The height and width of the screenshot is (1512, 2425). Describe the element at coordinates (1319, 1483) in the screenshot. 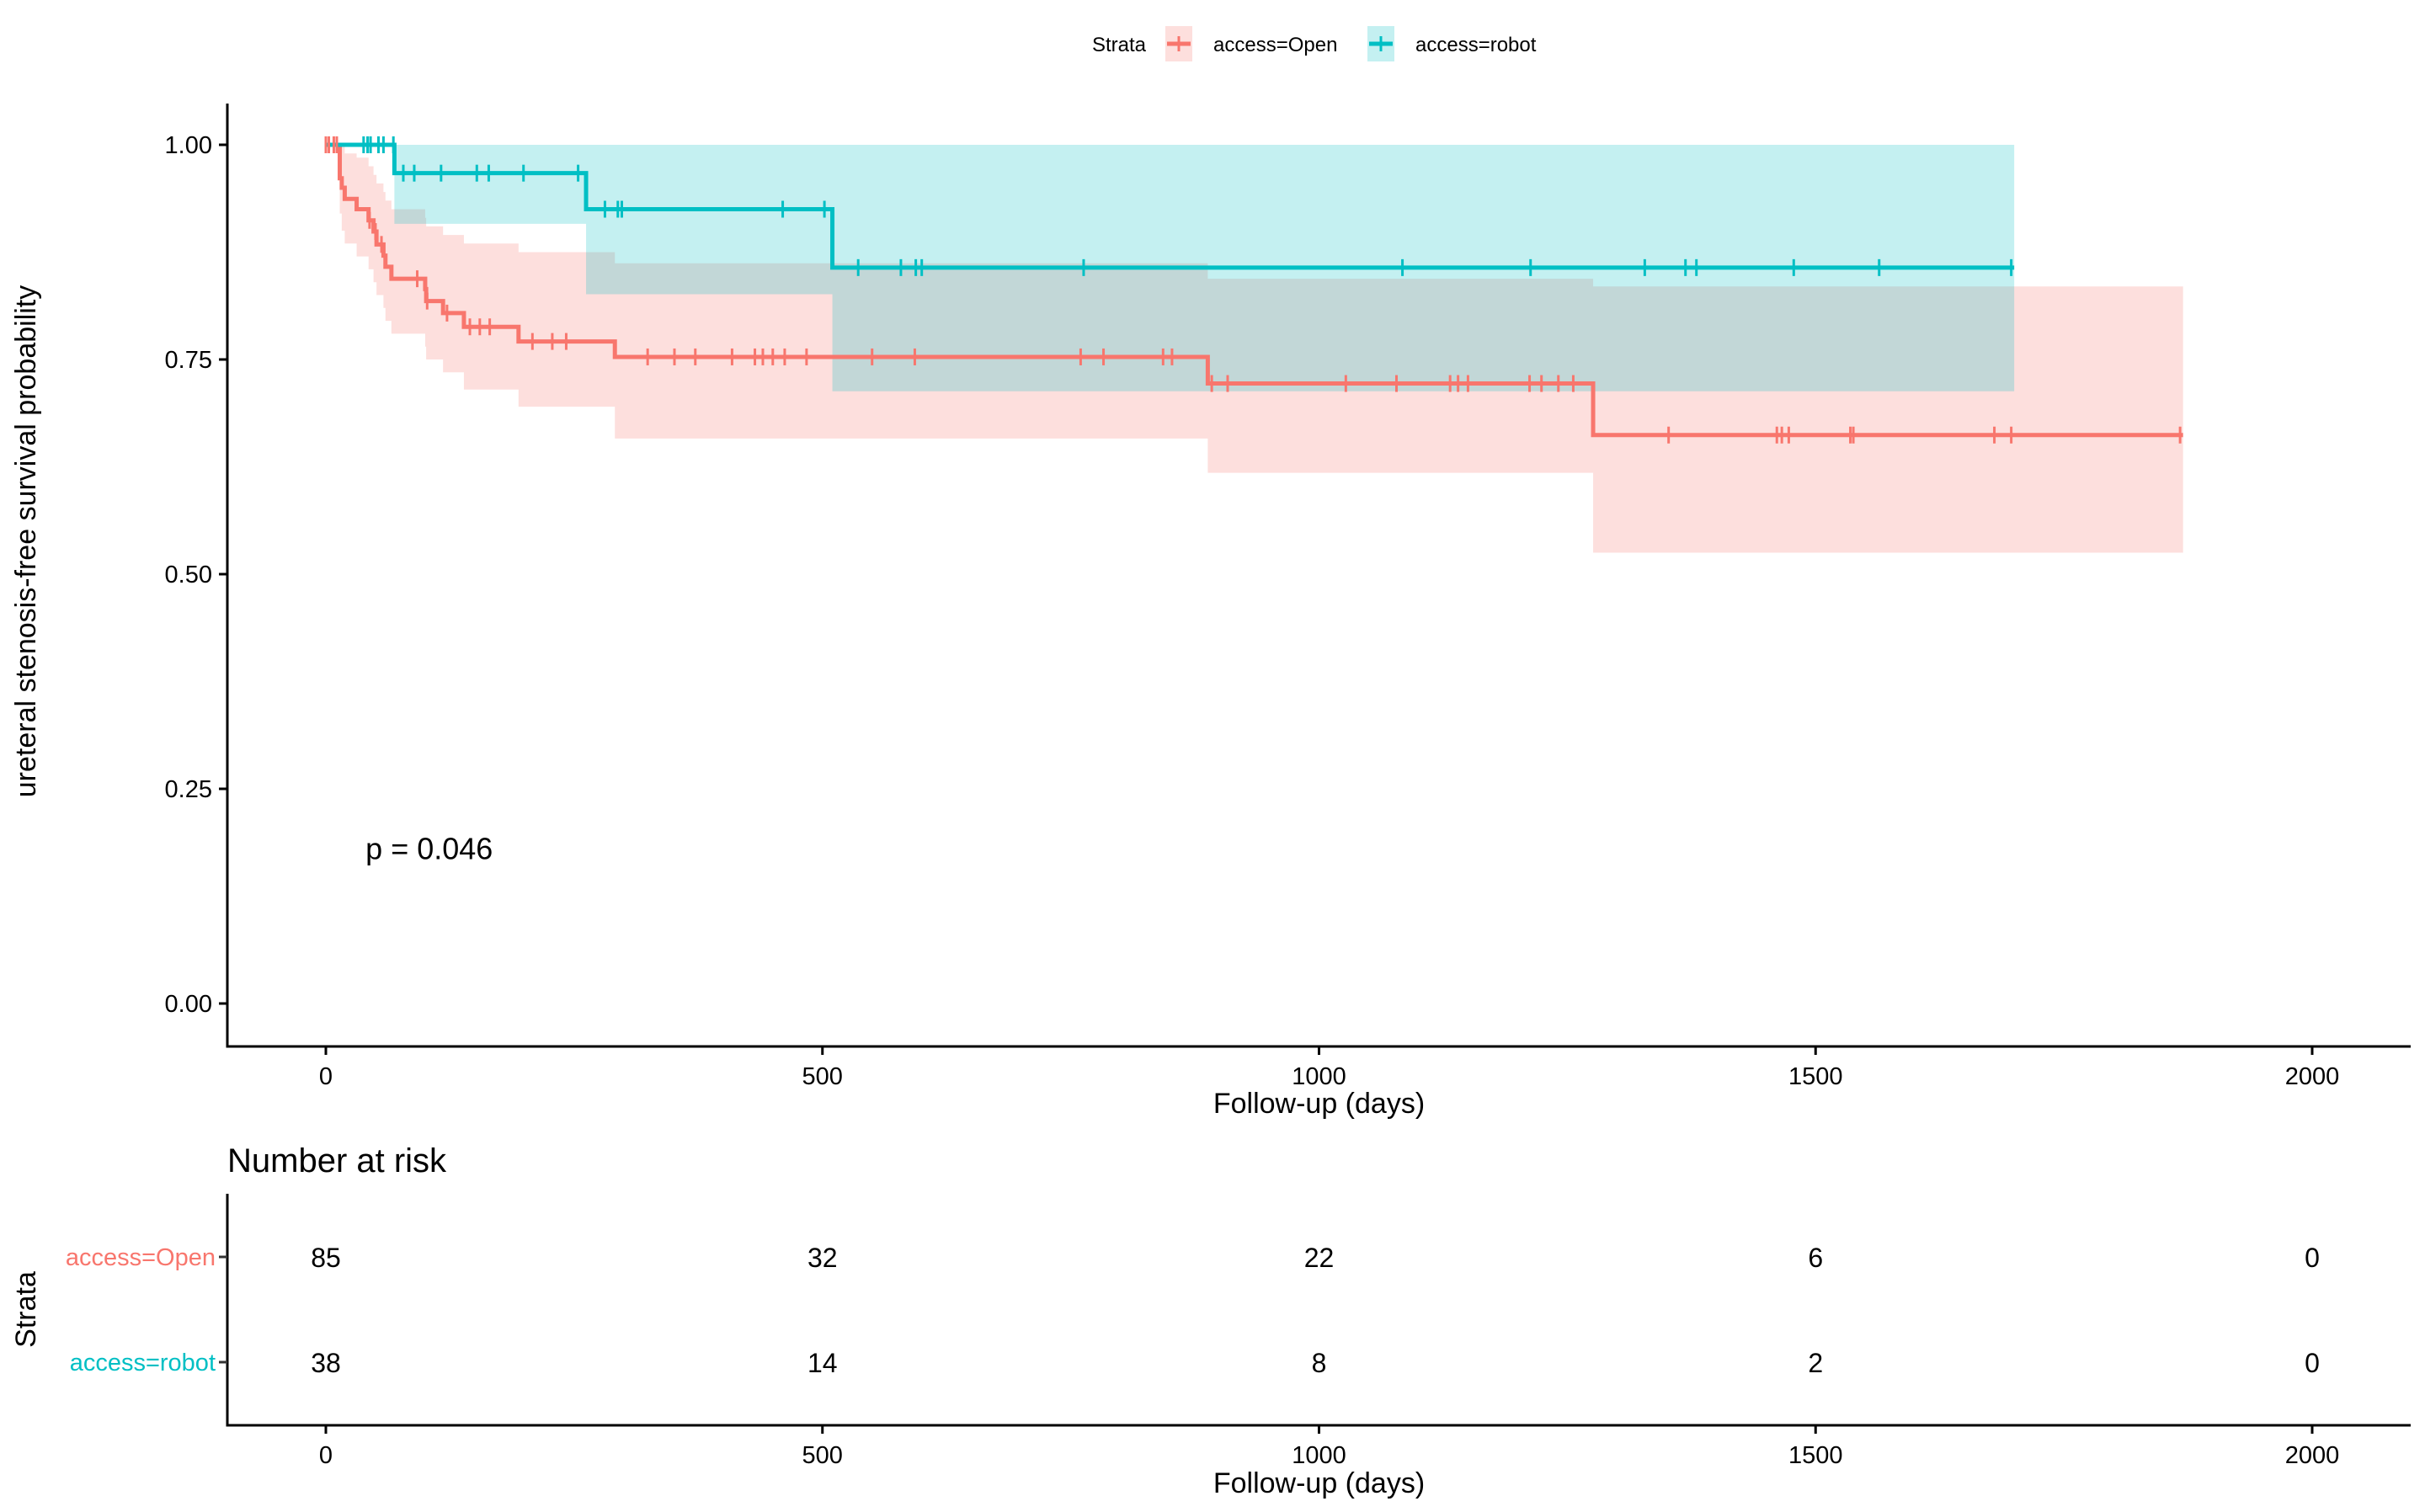

I see `risk-table-x-axis-title: Follow-up (days)` at that location.